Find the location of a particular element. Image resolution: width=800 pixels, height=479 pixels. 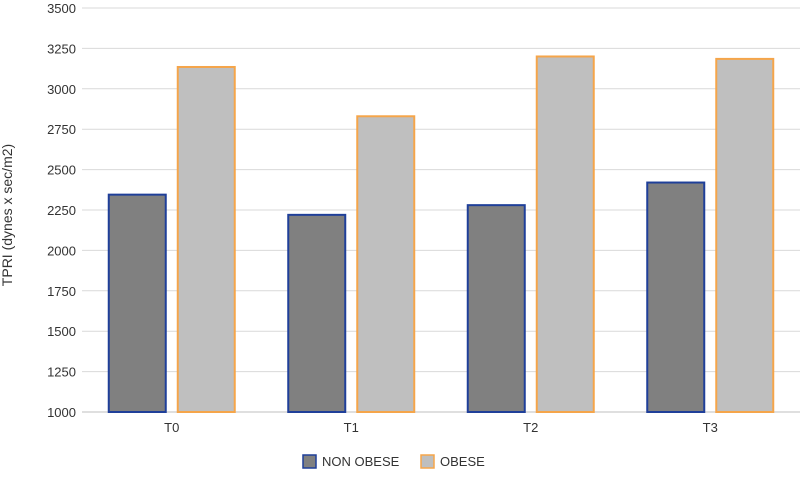

bar-non-obese-t2 is located at coordinates (496, 308).